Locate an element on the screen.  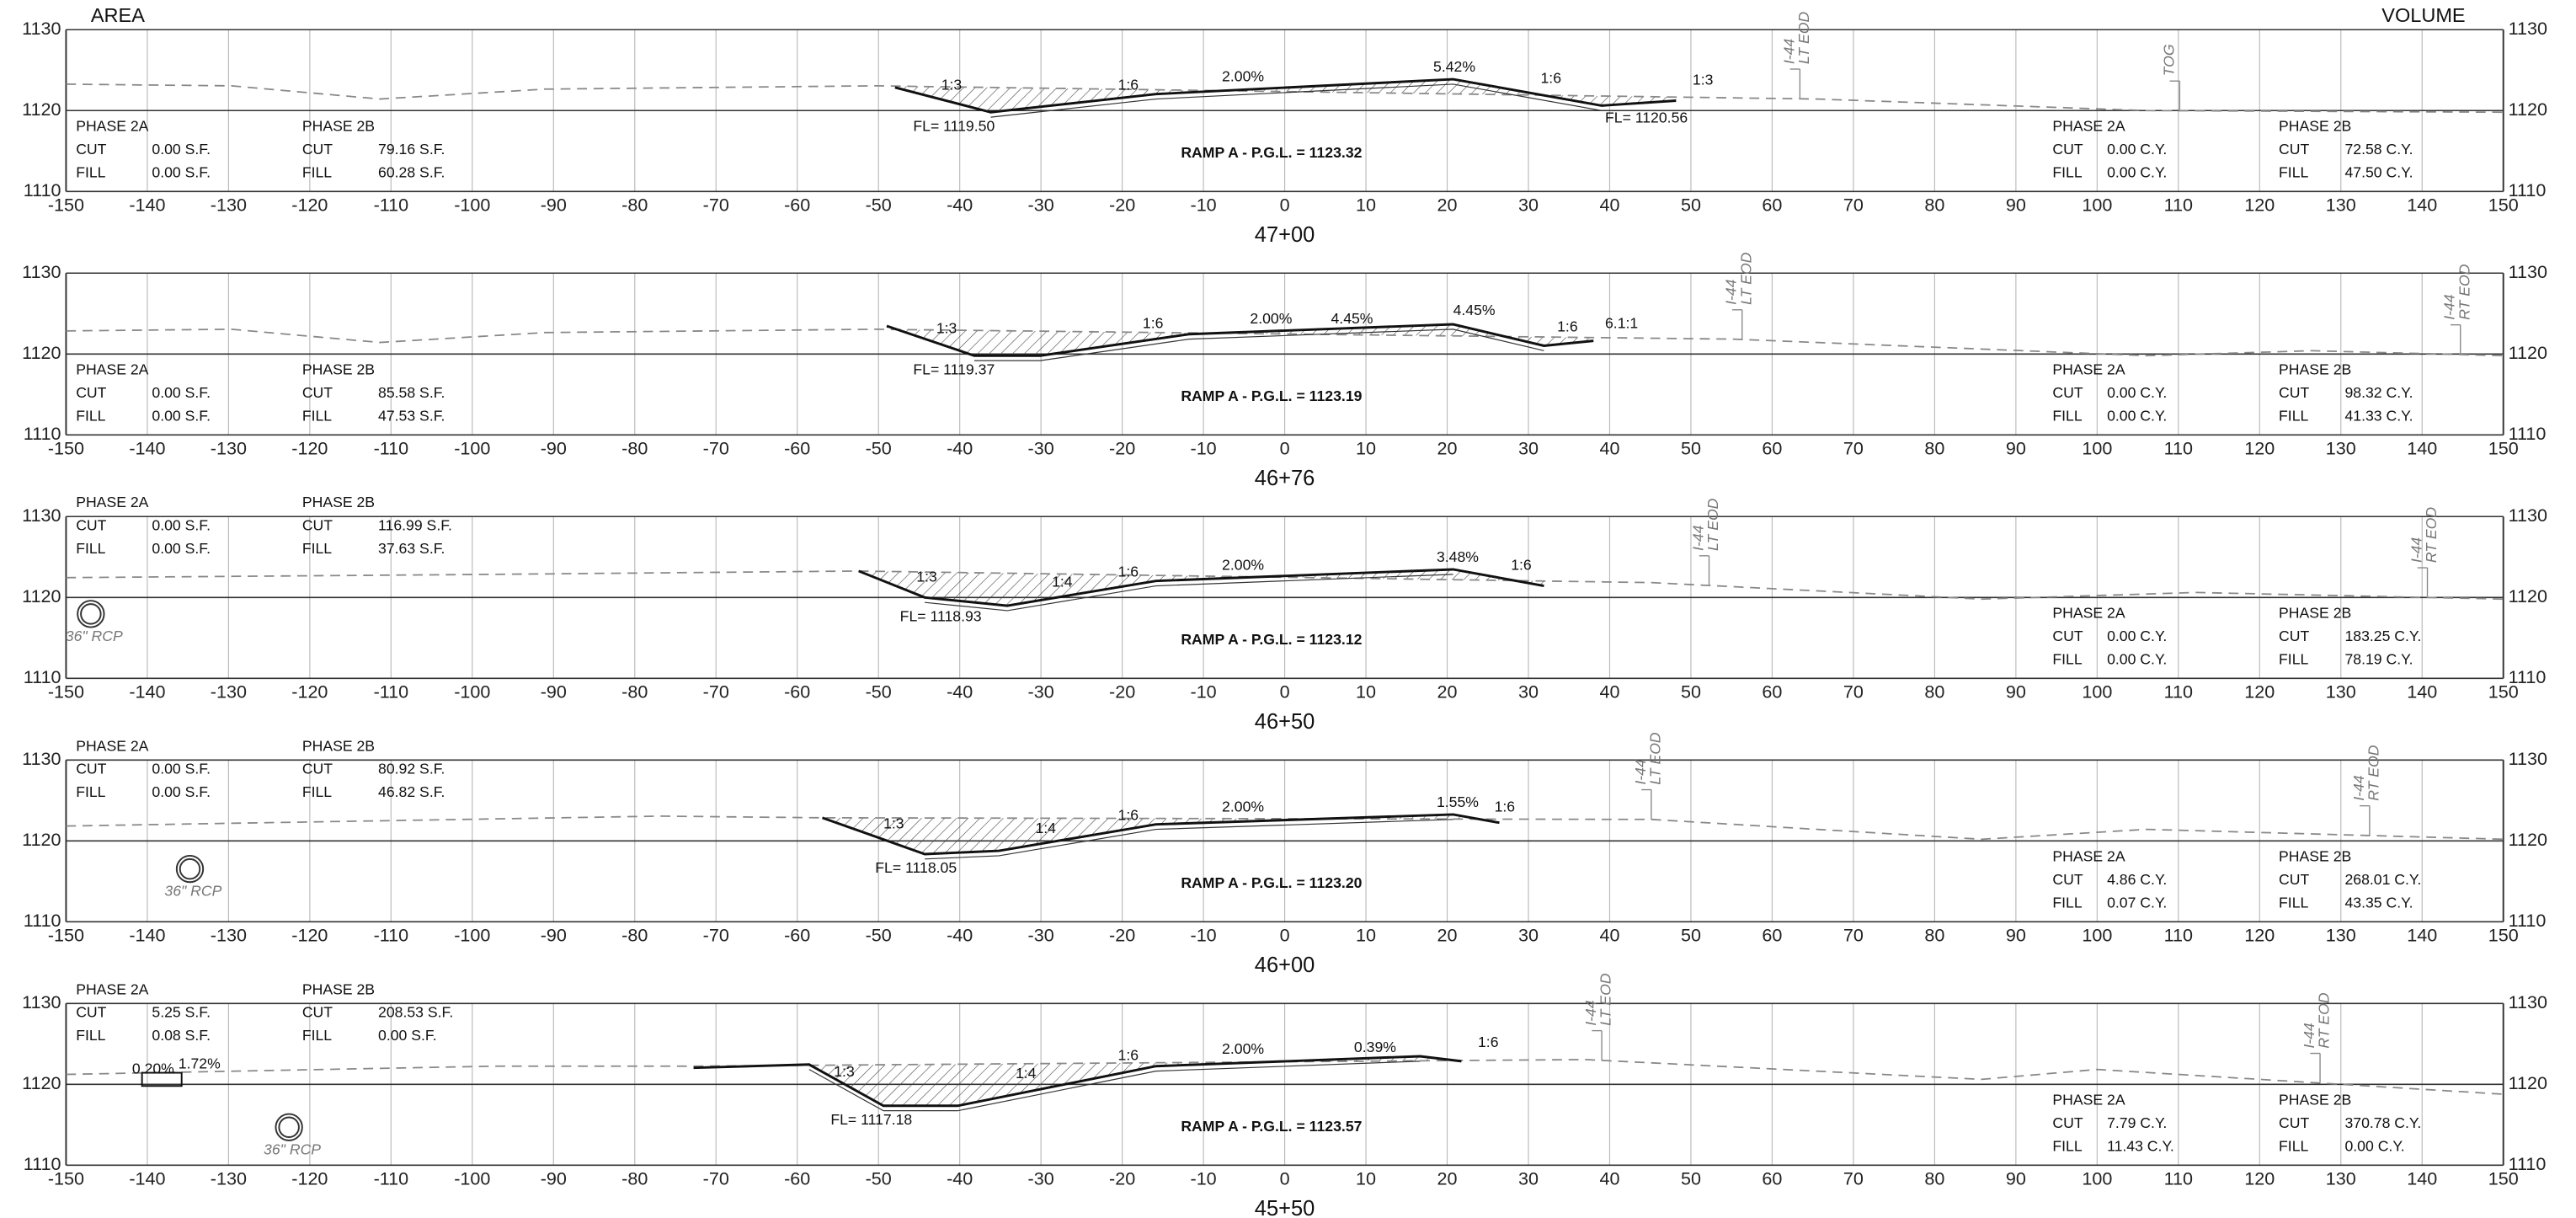
callout-text: RT EOD is located at coordinates (2431, 535).